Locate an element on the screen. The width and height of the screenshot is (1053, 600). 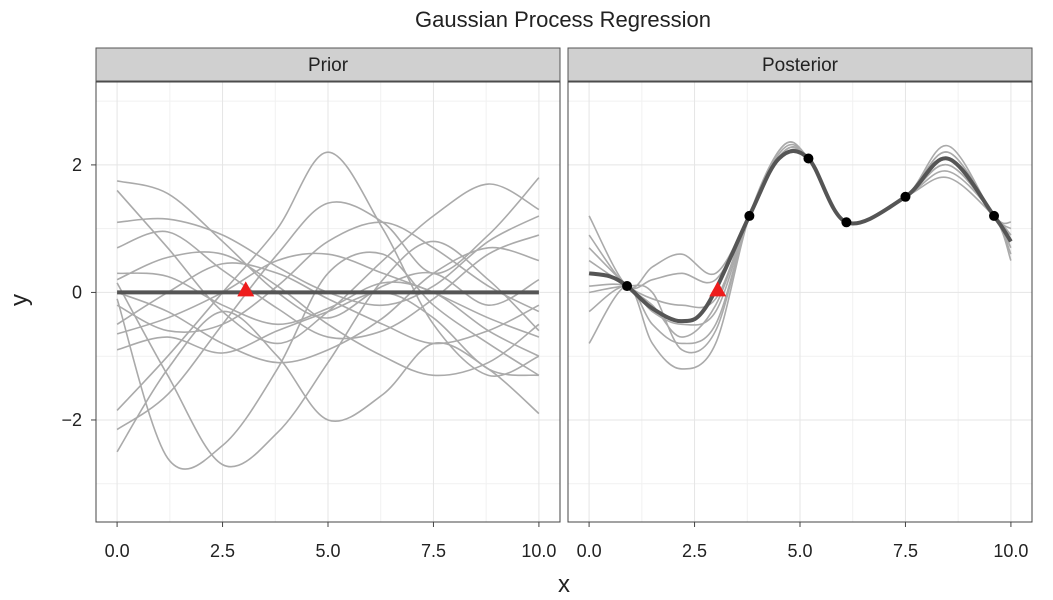
mean-curve is located at coordinates (800, 236).